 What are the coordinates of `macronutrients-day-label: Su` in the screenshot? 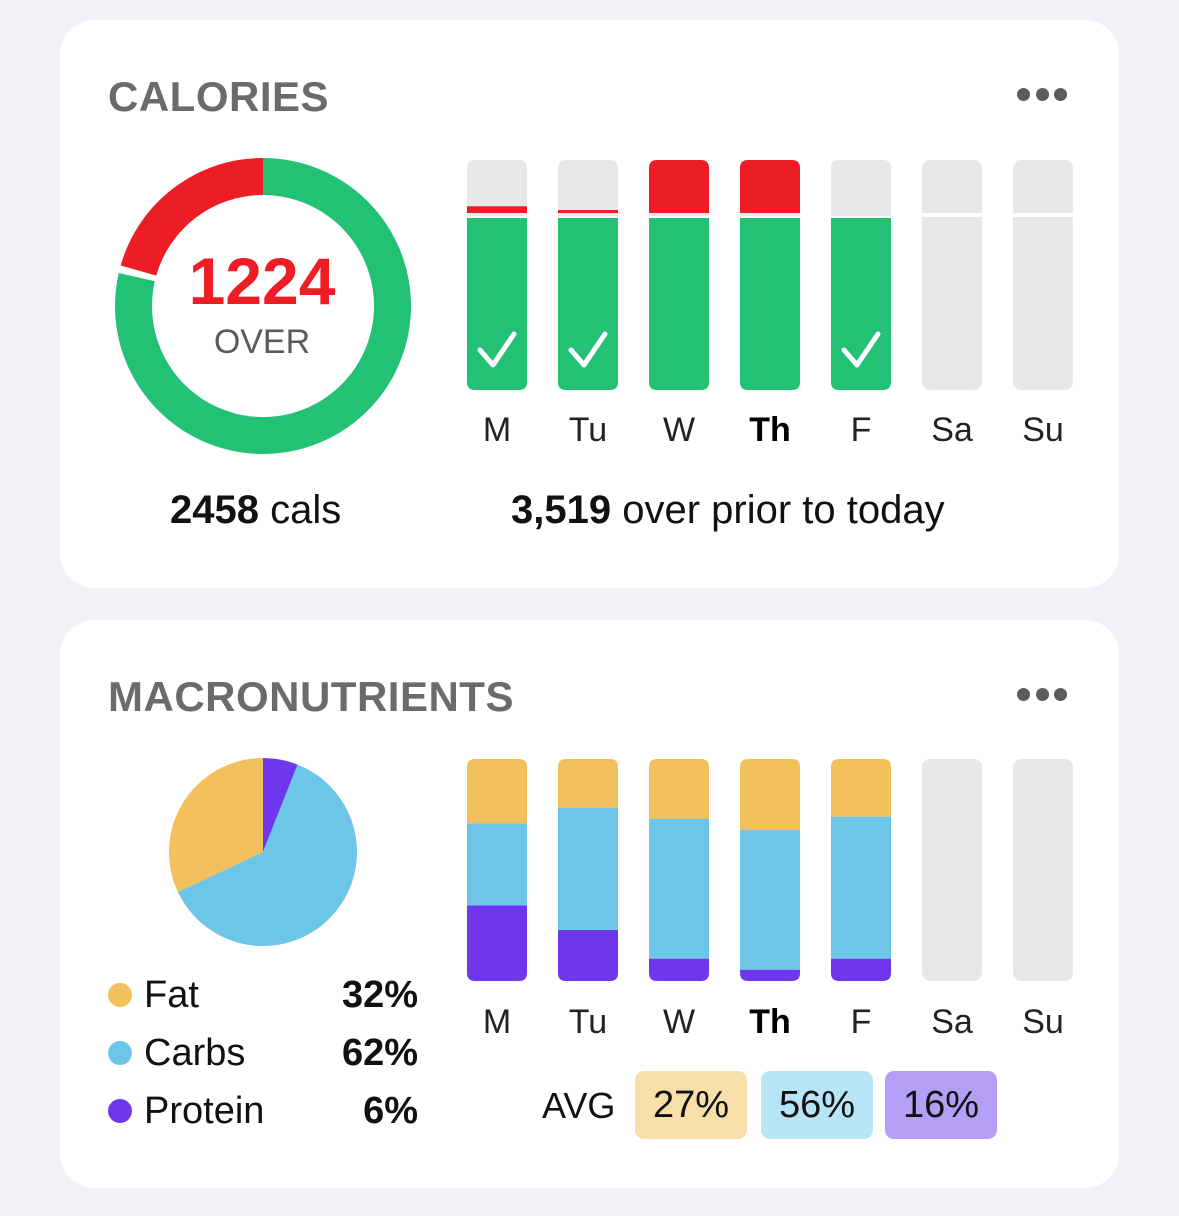 It's located at (1043, 1022).